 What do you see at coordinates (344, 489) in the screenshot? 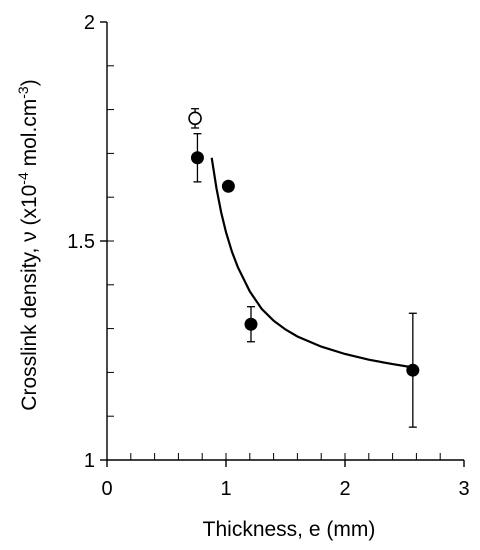
I see `x-tick-label: 2` at bounding box center [344, 489].